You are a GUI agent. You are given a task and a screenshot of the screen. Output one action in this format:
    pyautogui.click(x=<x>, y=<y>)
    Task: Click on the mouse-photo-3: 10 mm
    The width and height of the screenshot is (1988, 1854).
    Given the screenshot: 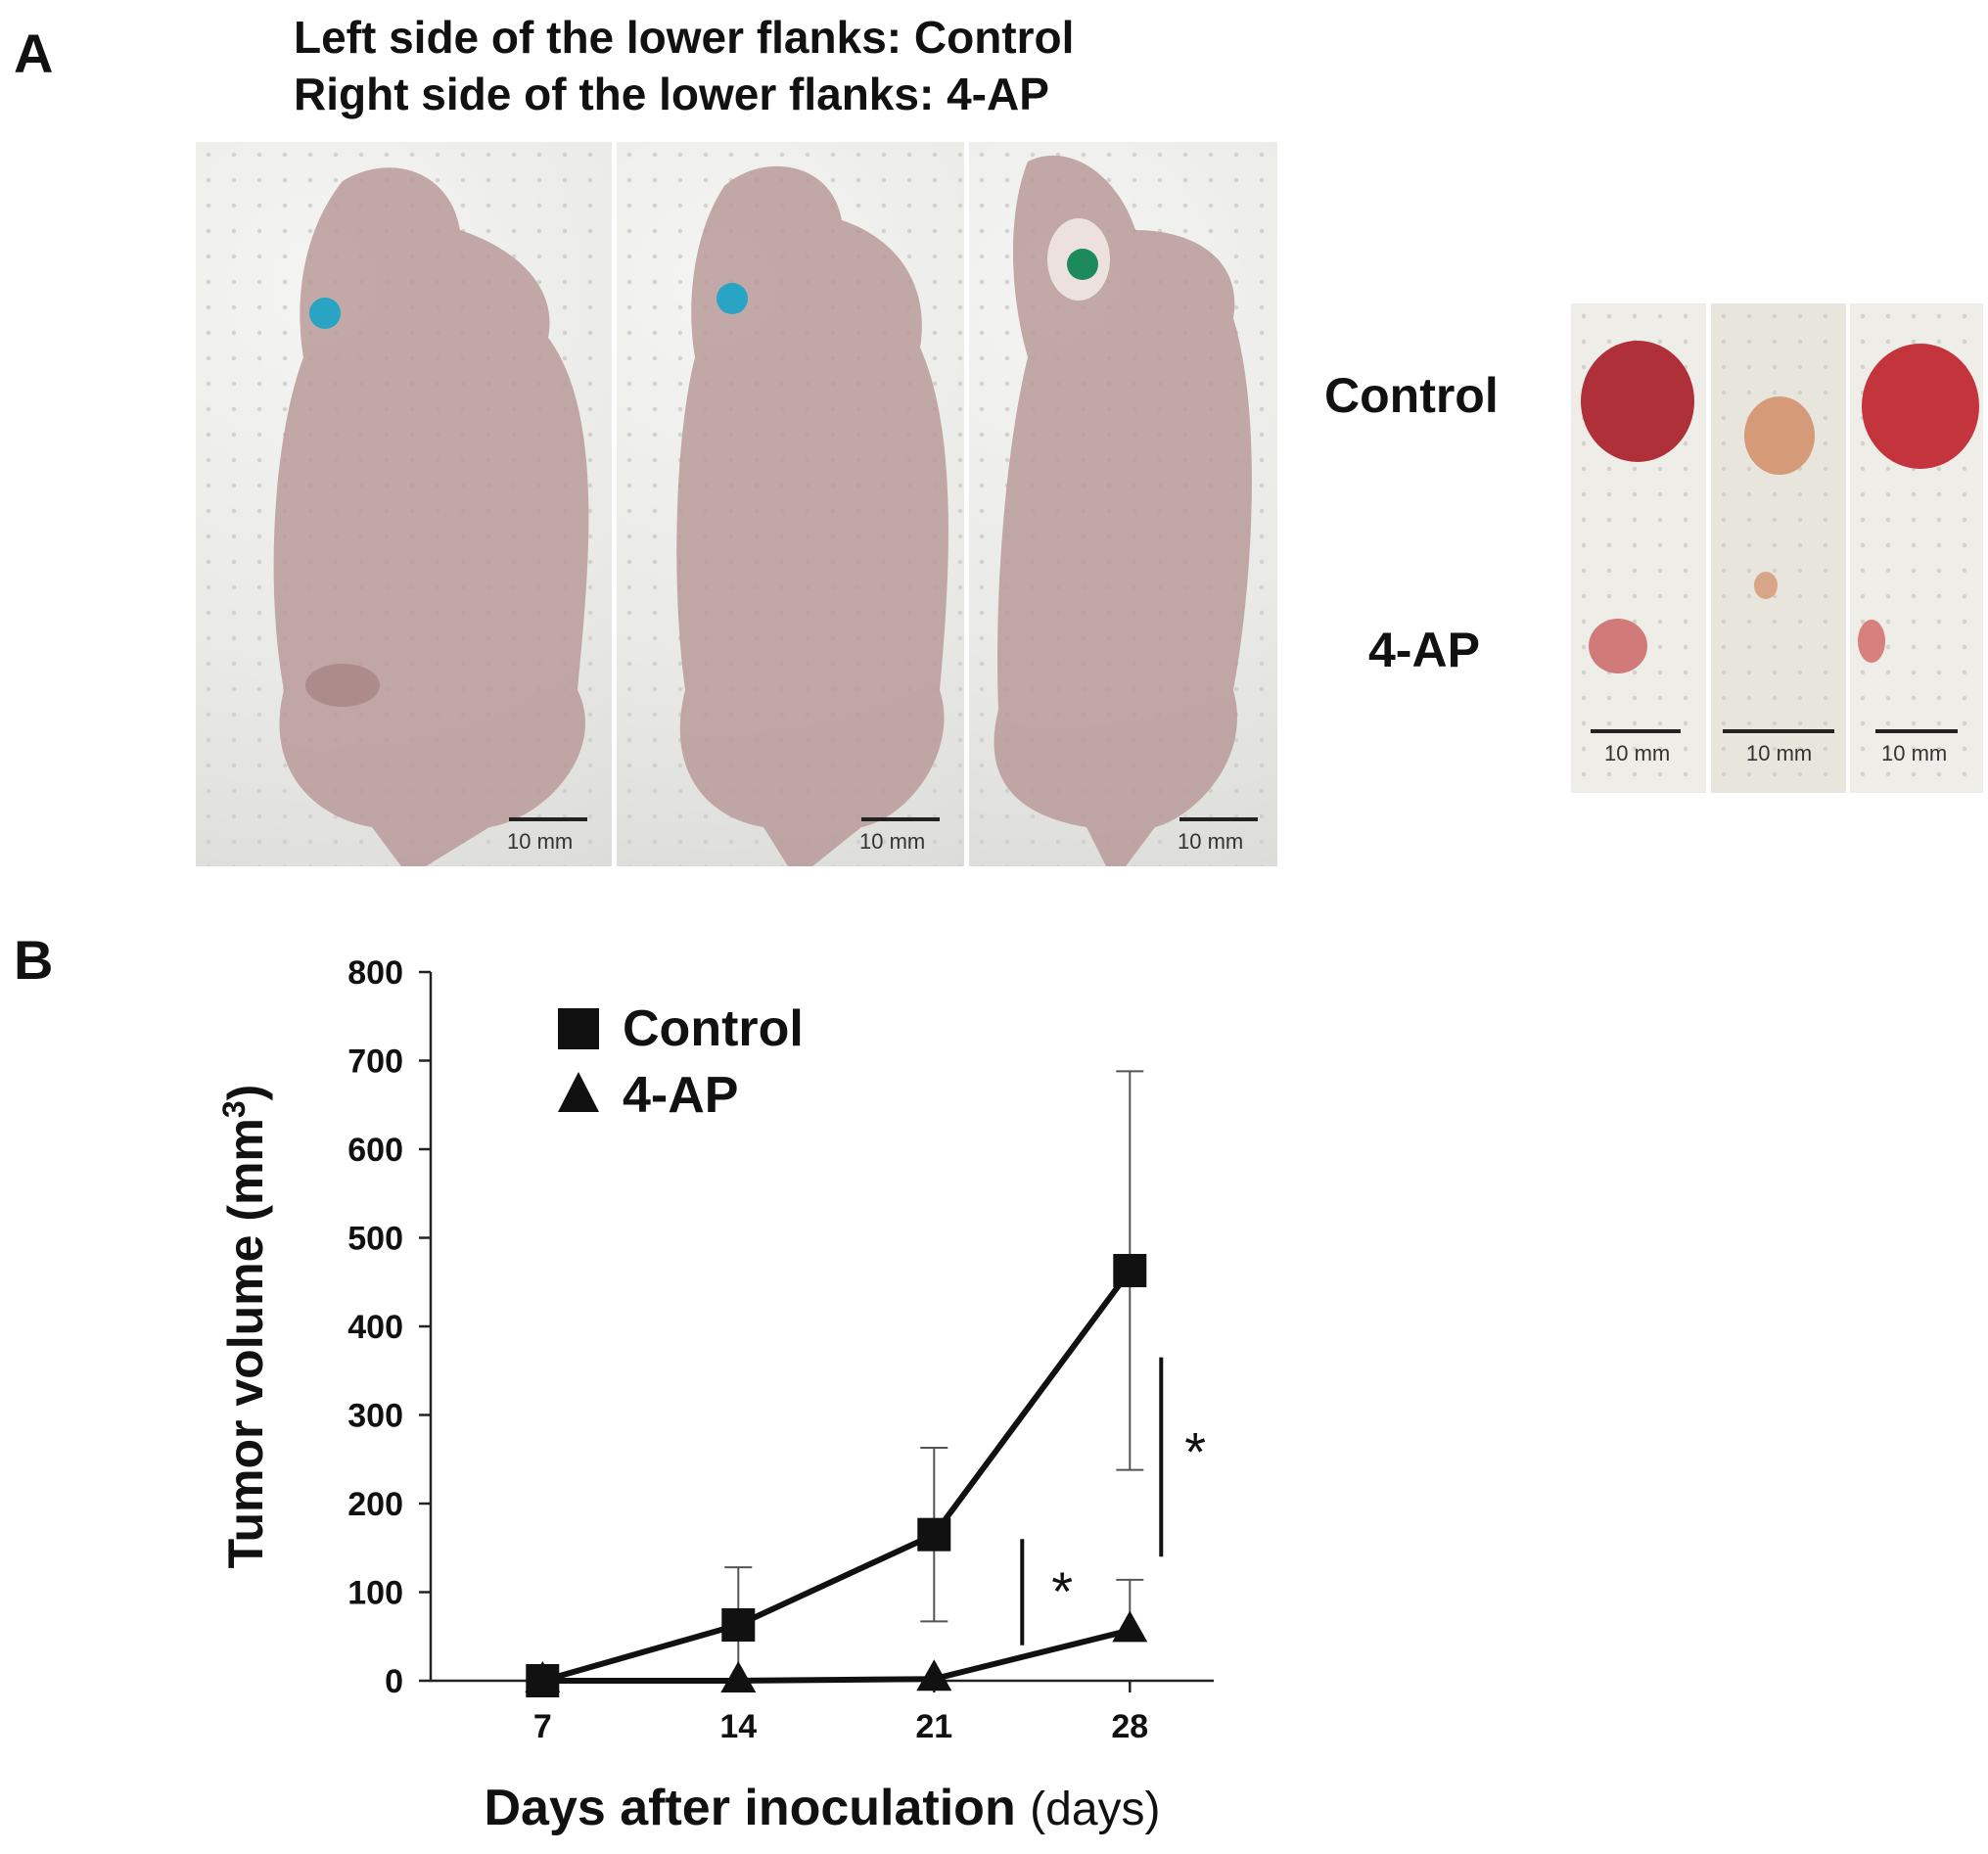 What is the action you would take?
    pyautogui.click(x=1123, y=504)
    